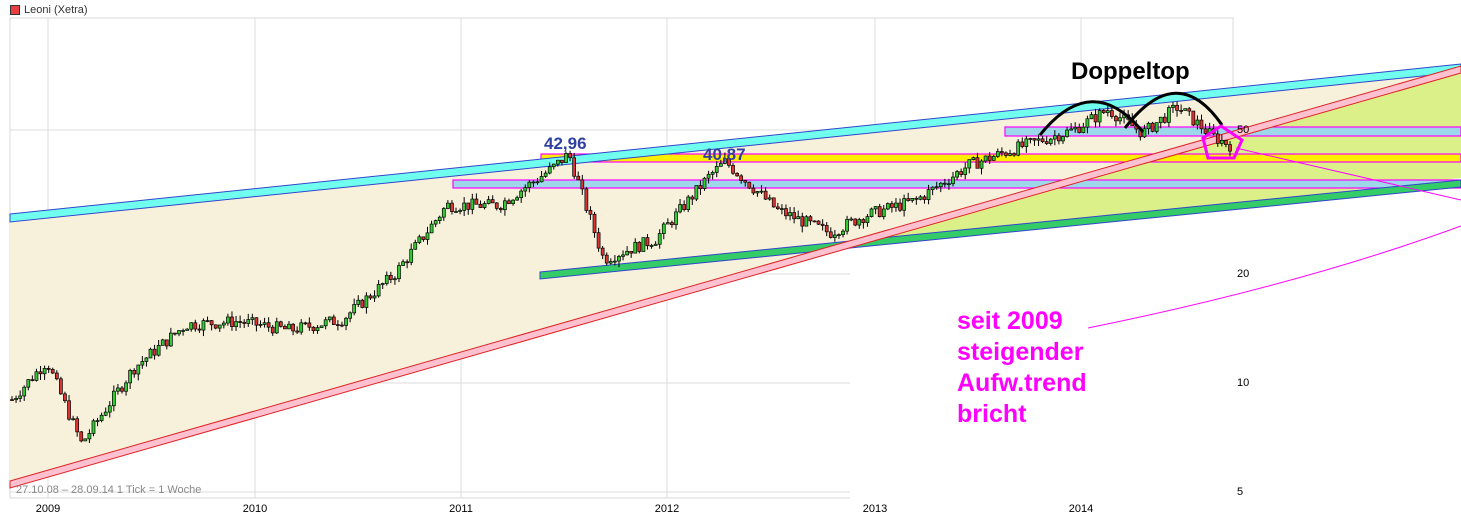 This screenshot has width=1461, height=517. Describe the element at coordinates (1274, 277) in the screenshot. I see `annotation-pointer-line` at that location.